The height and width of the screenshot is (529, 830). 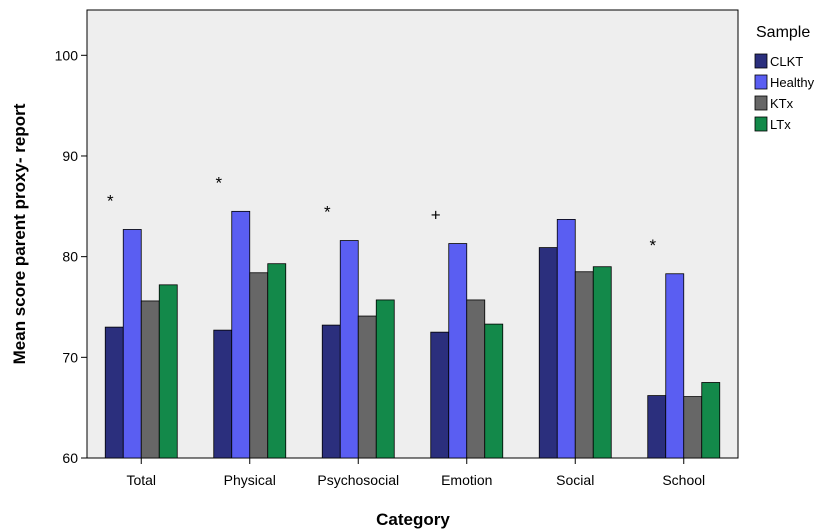 I want to click on bar-healthy-school, so click(x=675, y=366).